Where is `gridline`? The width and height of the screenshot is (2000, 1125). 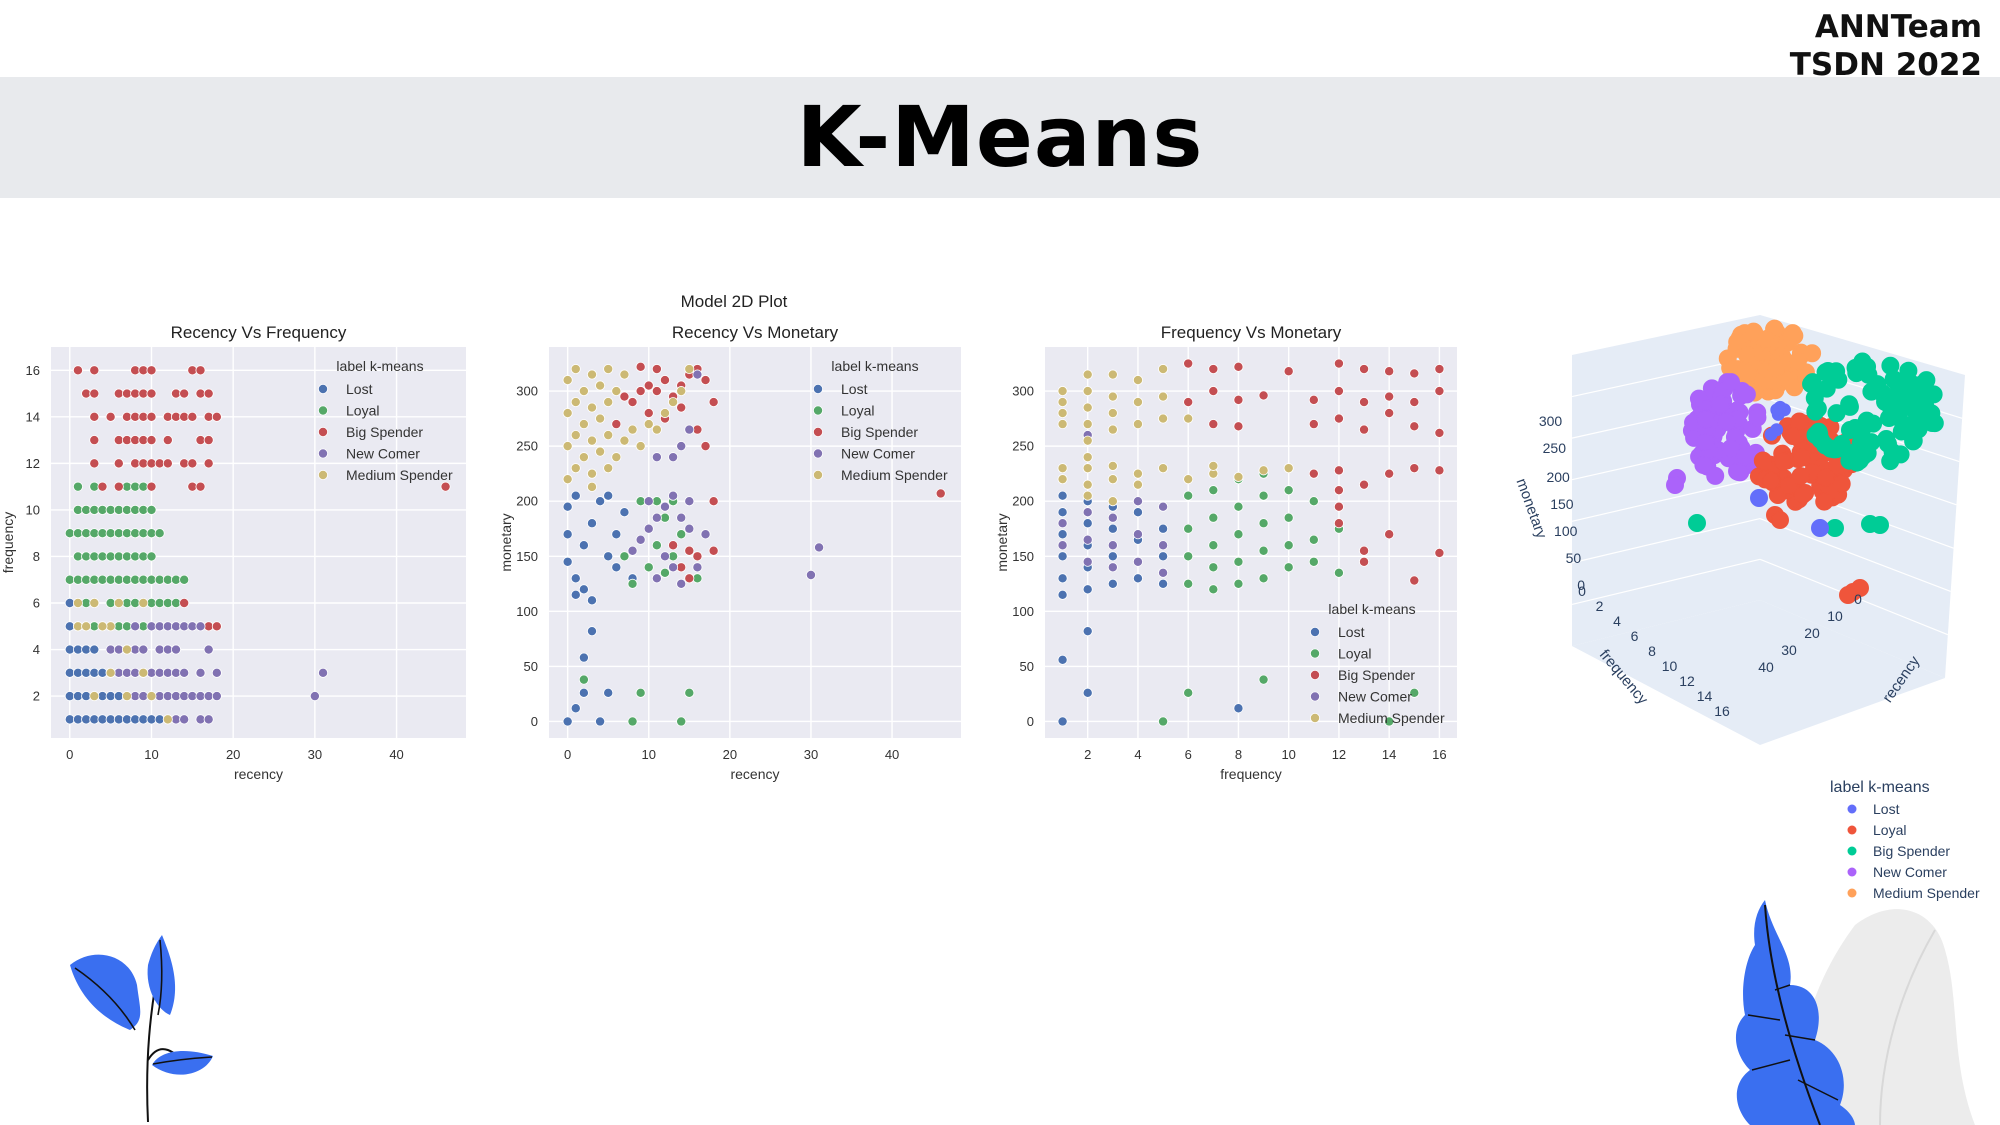 gridline is located at coordinates (1666, 540).